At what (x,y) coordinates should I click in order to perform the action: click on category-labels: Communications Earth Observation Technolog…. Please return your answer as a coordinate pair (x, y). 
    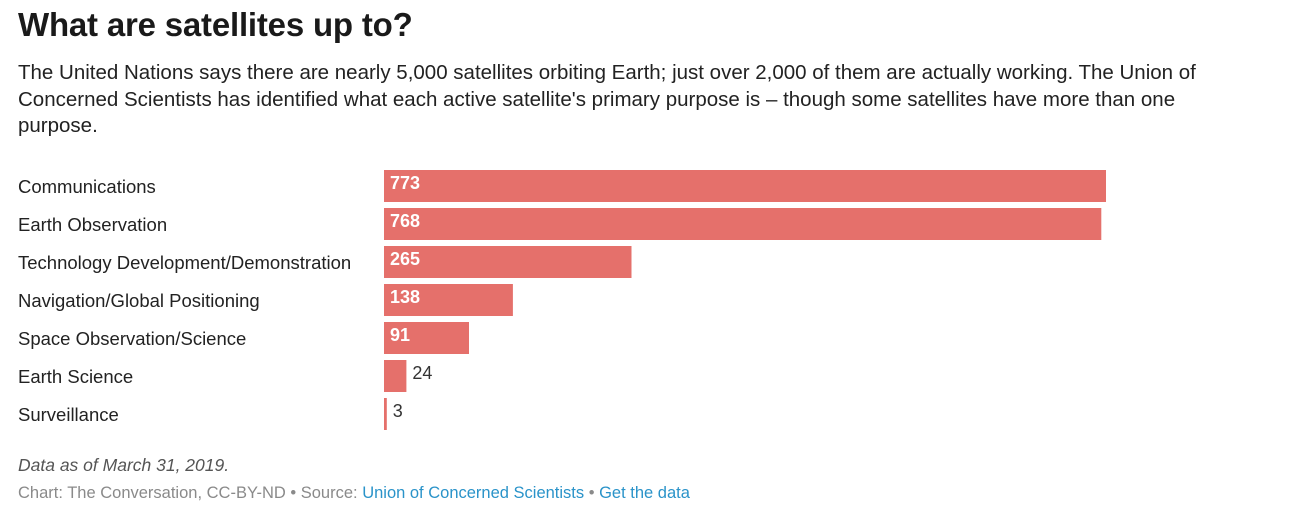
    Looking at the image, I should click on (184, 300).